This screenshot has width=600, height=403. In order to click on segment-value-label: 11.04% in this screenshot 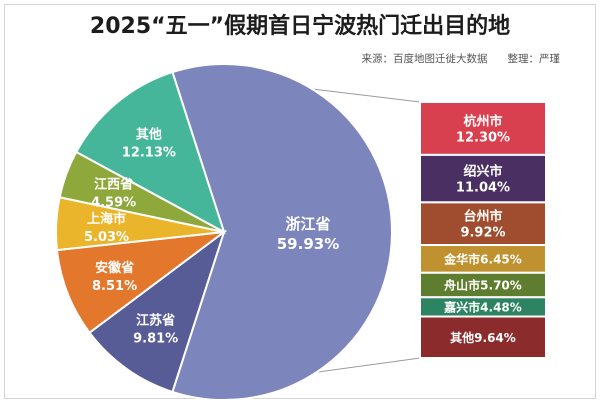, I will do `click(483, 188)`.